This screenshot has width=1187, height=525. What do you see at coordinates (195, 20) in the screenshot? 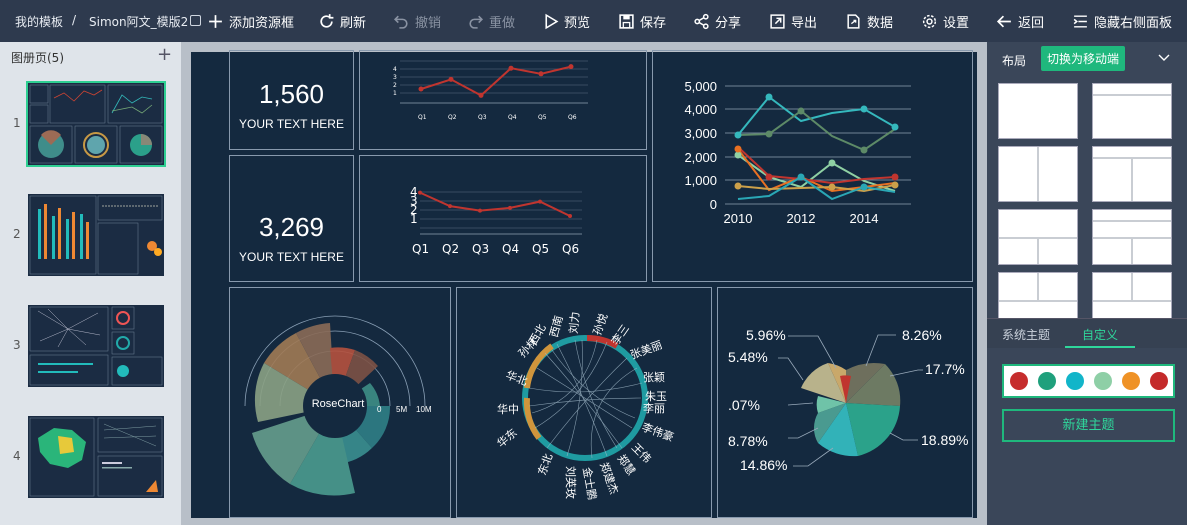
I see `edit-name-icon` at bounding box center [195, 20].